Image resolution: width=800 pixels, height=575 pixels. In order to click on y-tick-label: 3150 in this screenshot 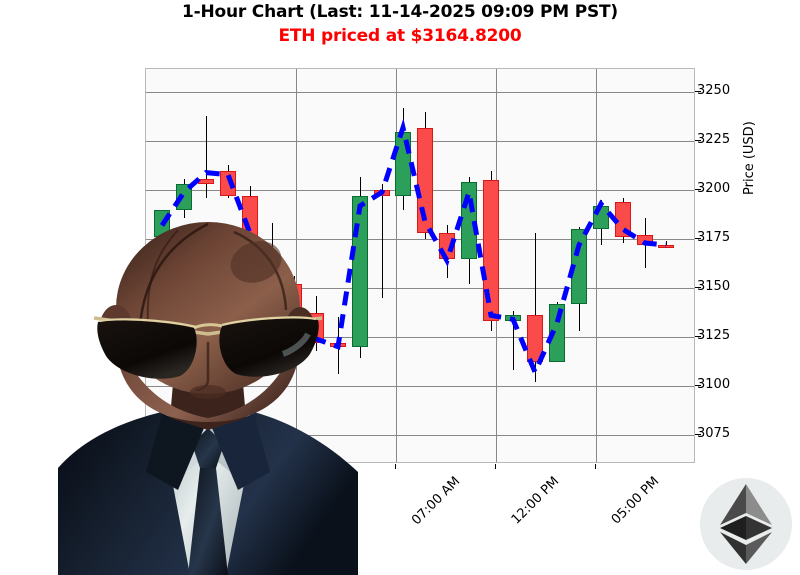, I will do `click(714, 286)`.